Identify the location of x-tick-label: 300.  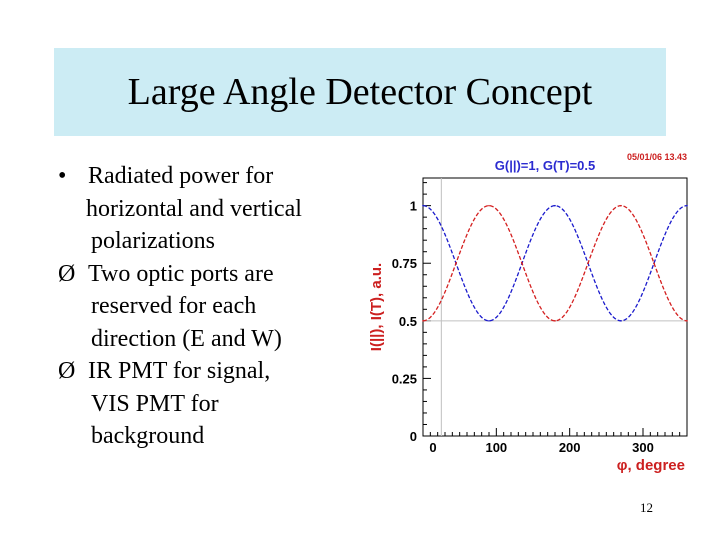
(643, 447).